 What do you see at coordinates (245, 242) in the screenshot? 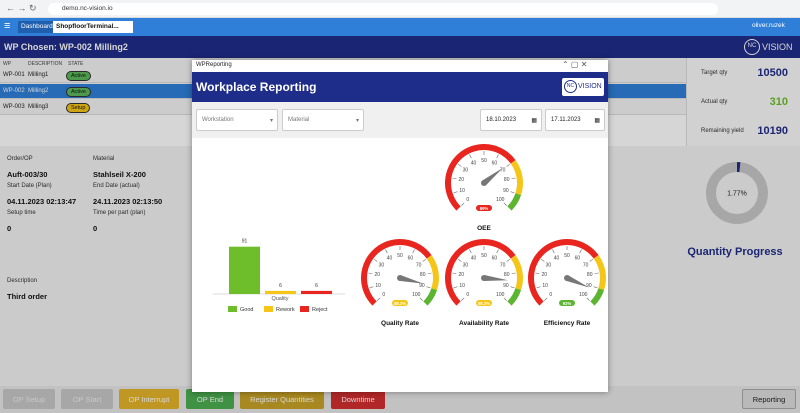
I see `data-label: 91` at bounding box center [245, 242].